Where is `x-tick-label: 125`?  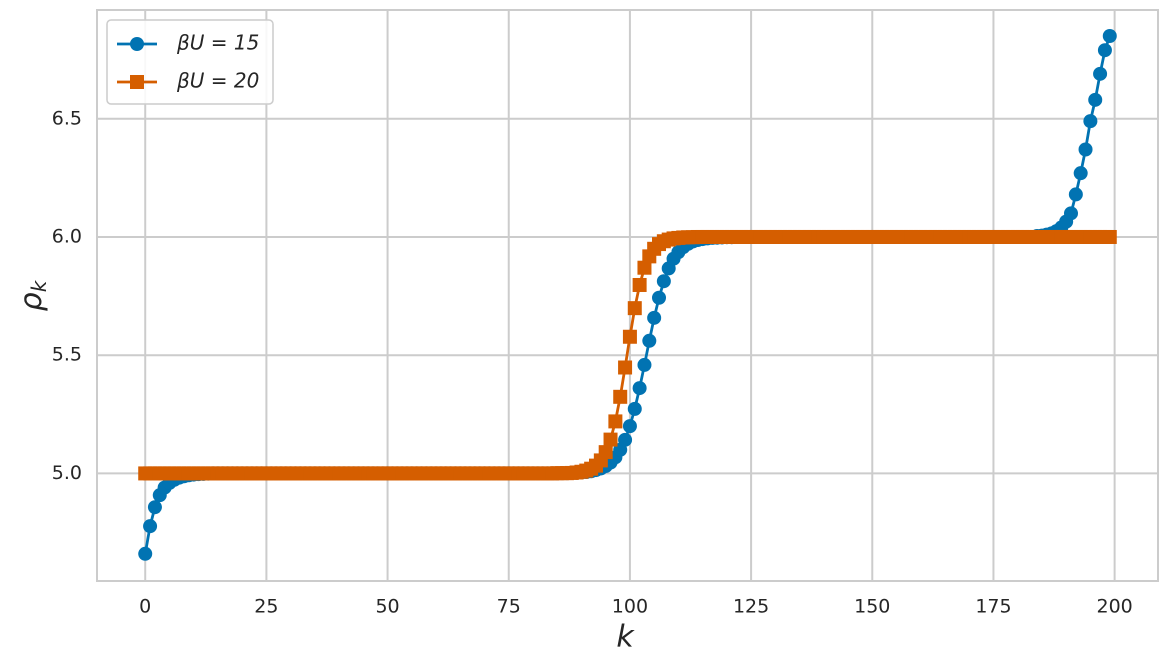 x-tick-label: 125 is located at coordinates (751, 607).